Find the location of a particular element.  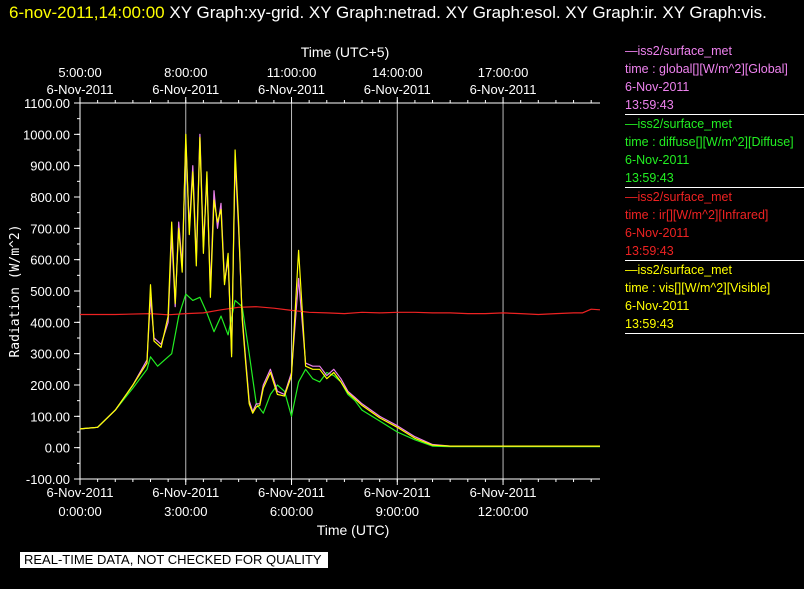

quality-note: REAL-TIME DATA, NOT CHECKED FOR QUALITY is located at coordinates (174, 560).